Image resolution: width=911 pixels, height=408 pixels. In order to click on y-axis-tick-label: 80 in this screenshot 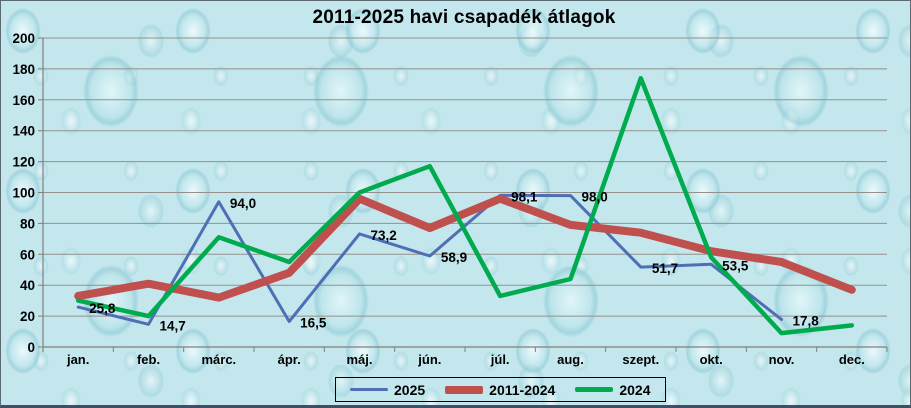, I will do `click(27, 223)`.